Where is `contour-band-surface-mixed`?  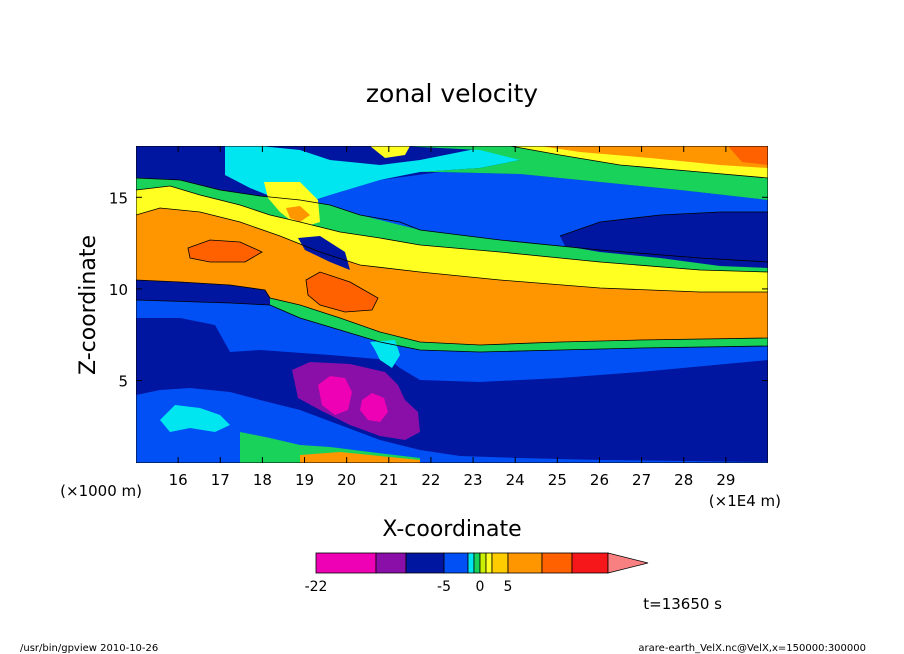
contour-band-surface-mixed is located at coordinates (330, 447).